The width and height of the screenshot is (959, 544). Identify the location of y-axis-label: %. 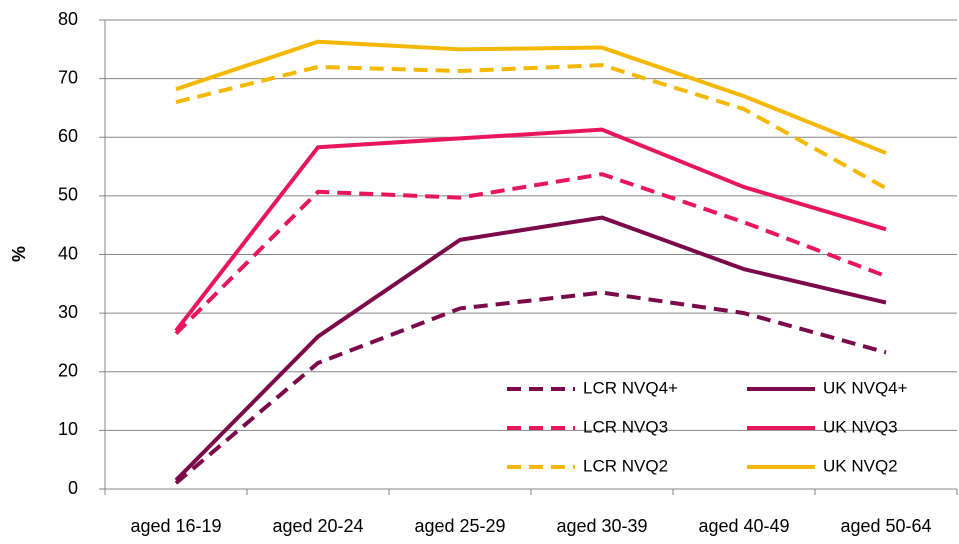
(19, 254).